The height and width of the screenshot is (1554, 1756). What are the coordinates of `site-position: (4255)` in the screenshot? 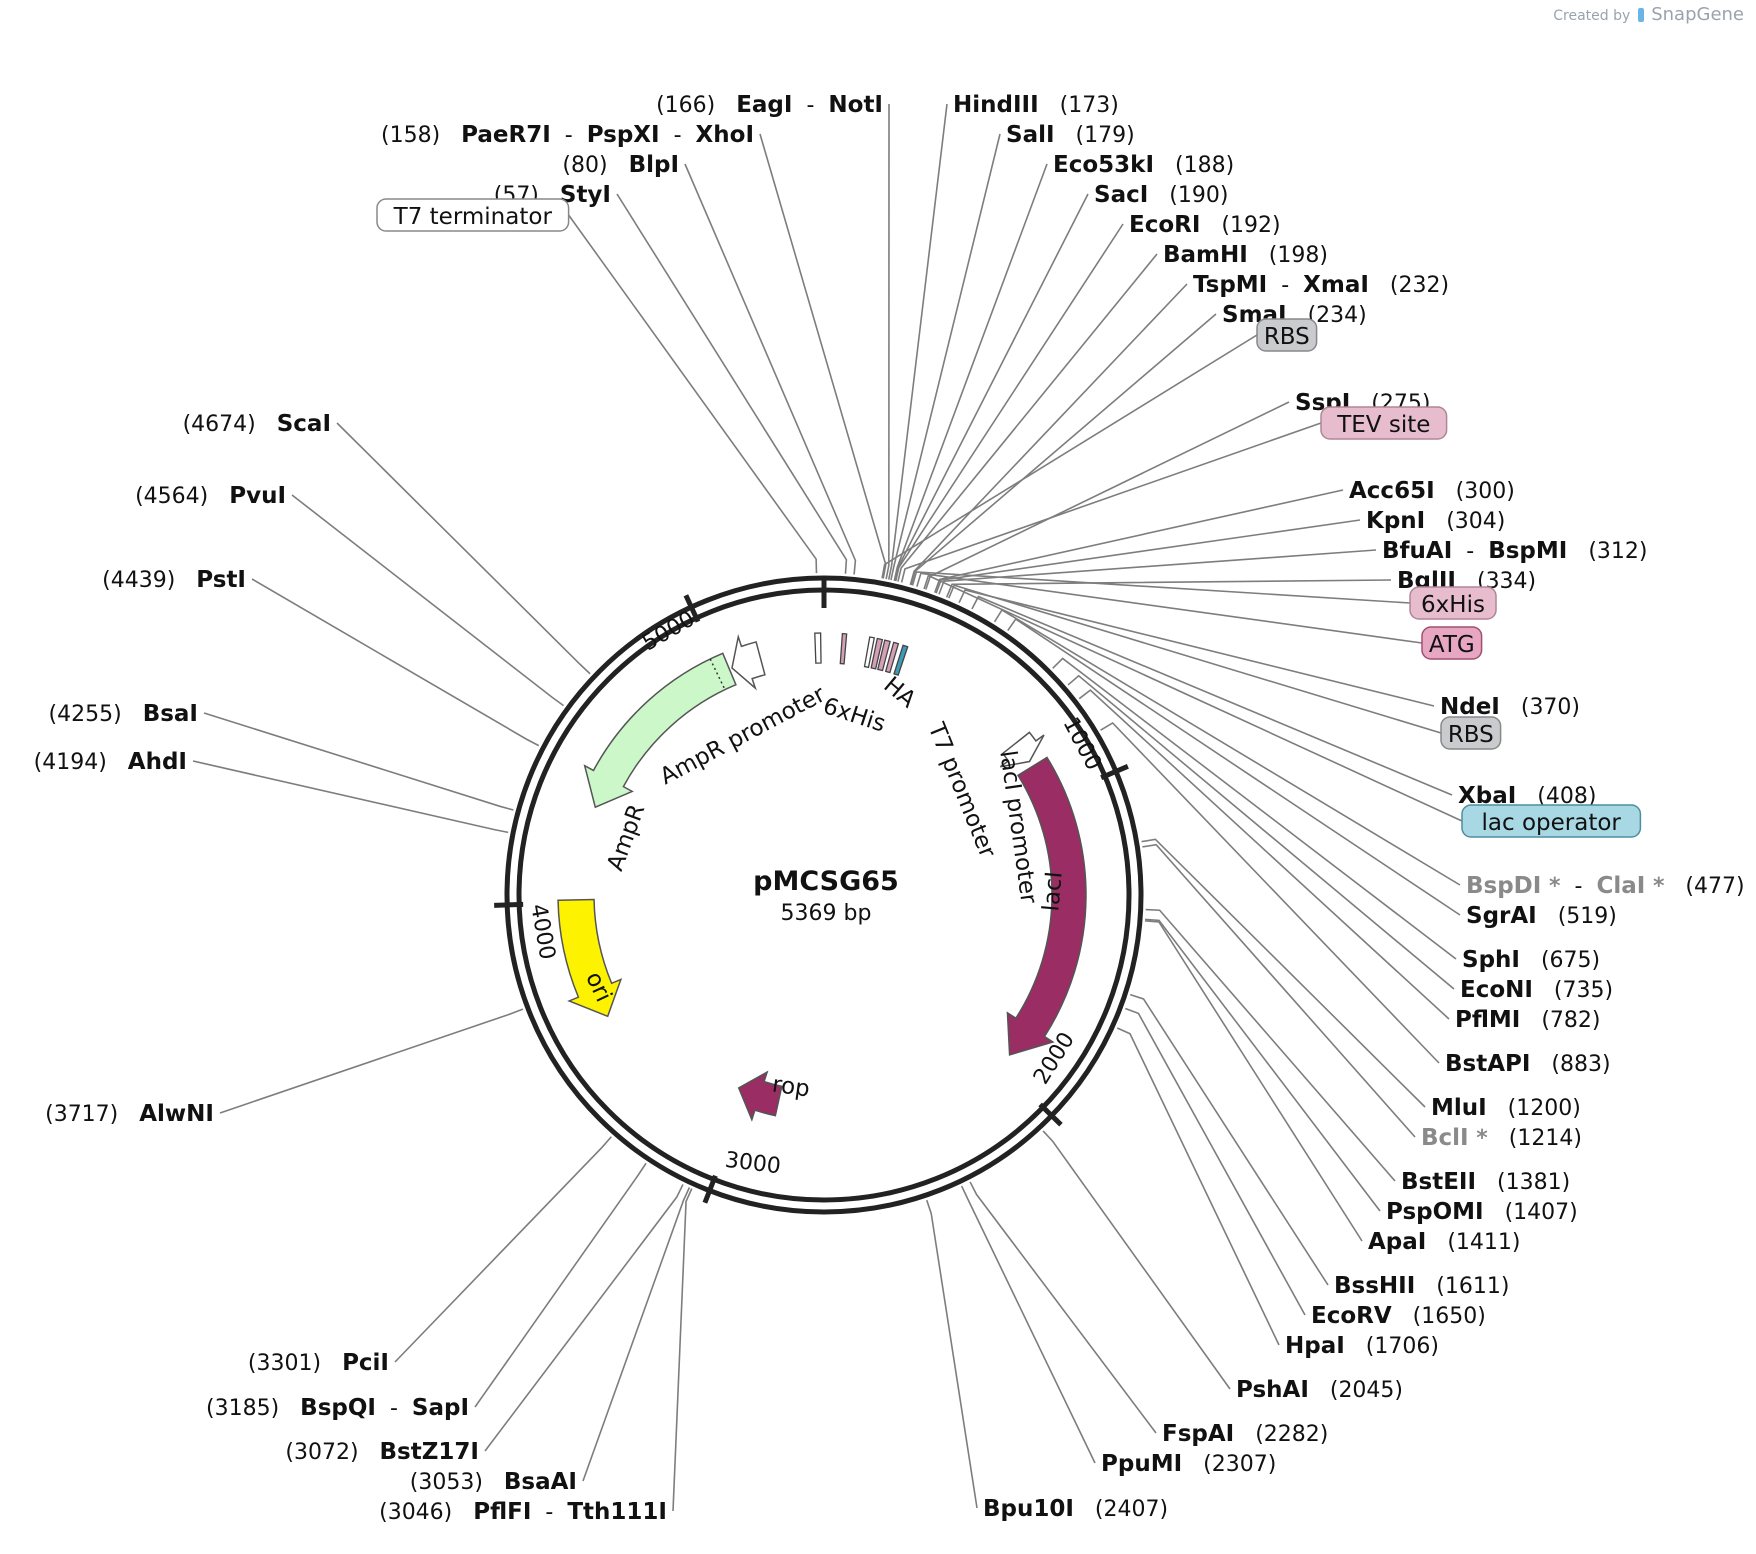 It's located at (96, 714).